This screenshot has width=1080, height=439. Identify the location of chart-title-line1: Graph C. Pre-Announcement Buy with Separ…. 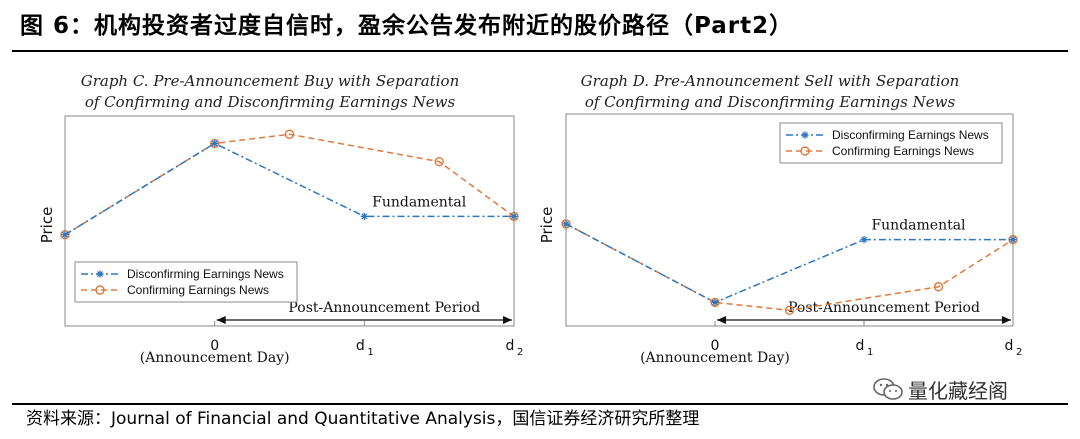
(270, 81).